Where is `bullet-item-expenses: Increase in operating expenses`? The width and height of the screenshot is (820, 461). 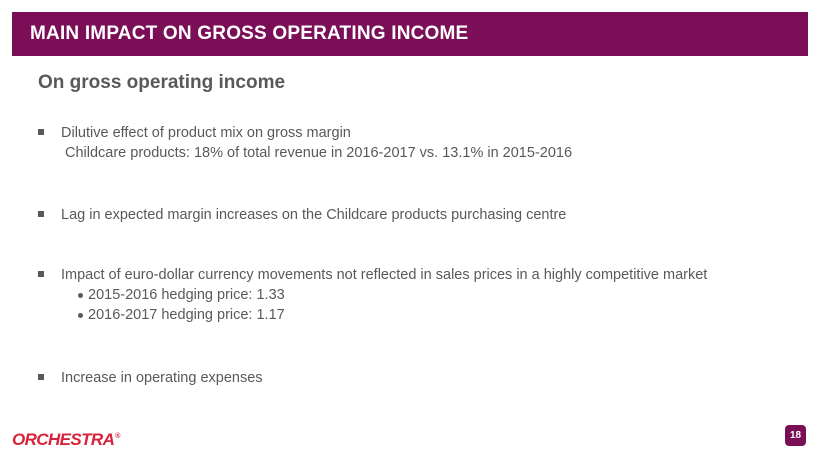 bullet-item-expenses: Increase in operating expenses is located at coordinates (150, 378).